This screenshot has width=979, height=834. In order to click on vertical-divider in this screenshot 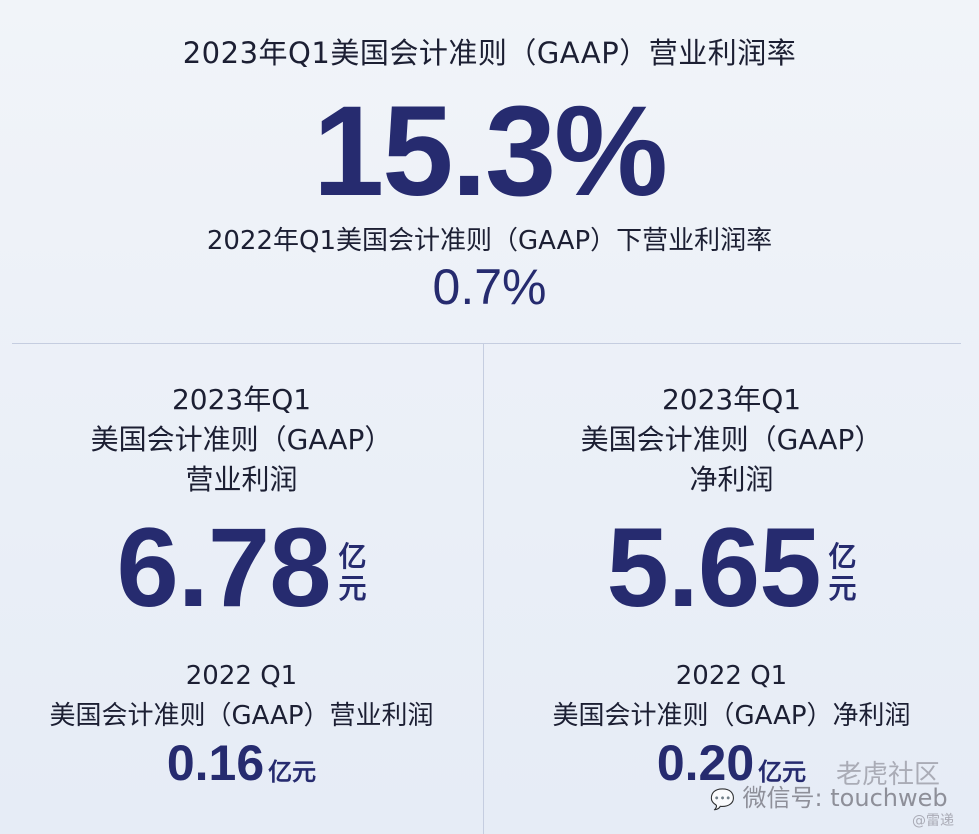, I will do `click(483, 589)`.